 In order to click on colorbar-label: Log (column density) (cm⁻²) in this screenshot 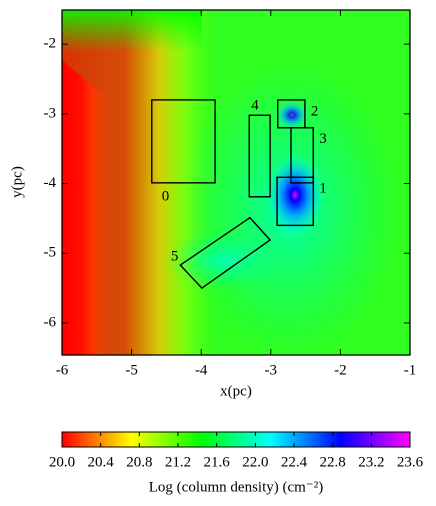, I will do `click(236, 487)`.